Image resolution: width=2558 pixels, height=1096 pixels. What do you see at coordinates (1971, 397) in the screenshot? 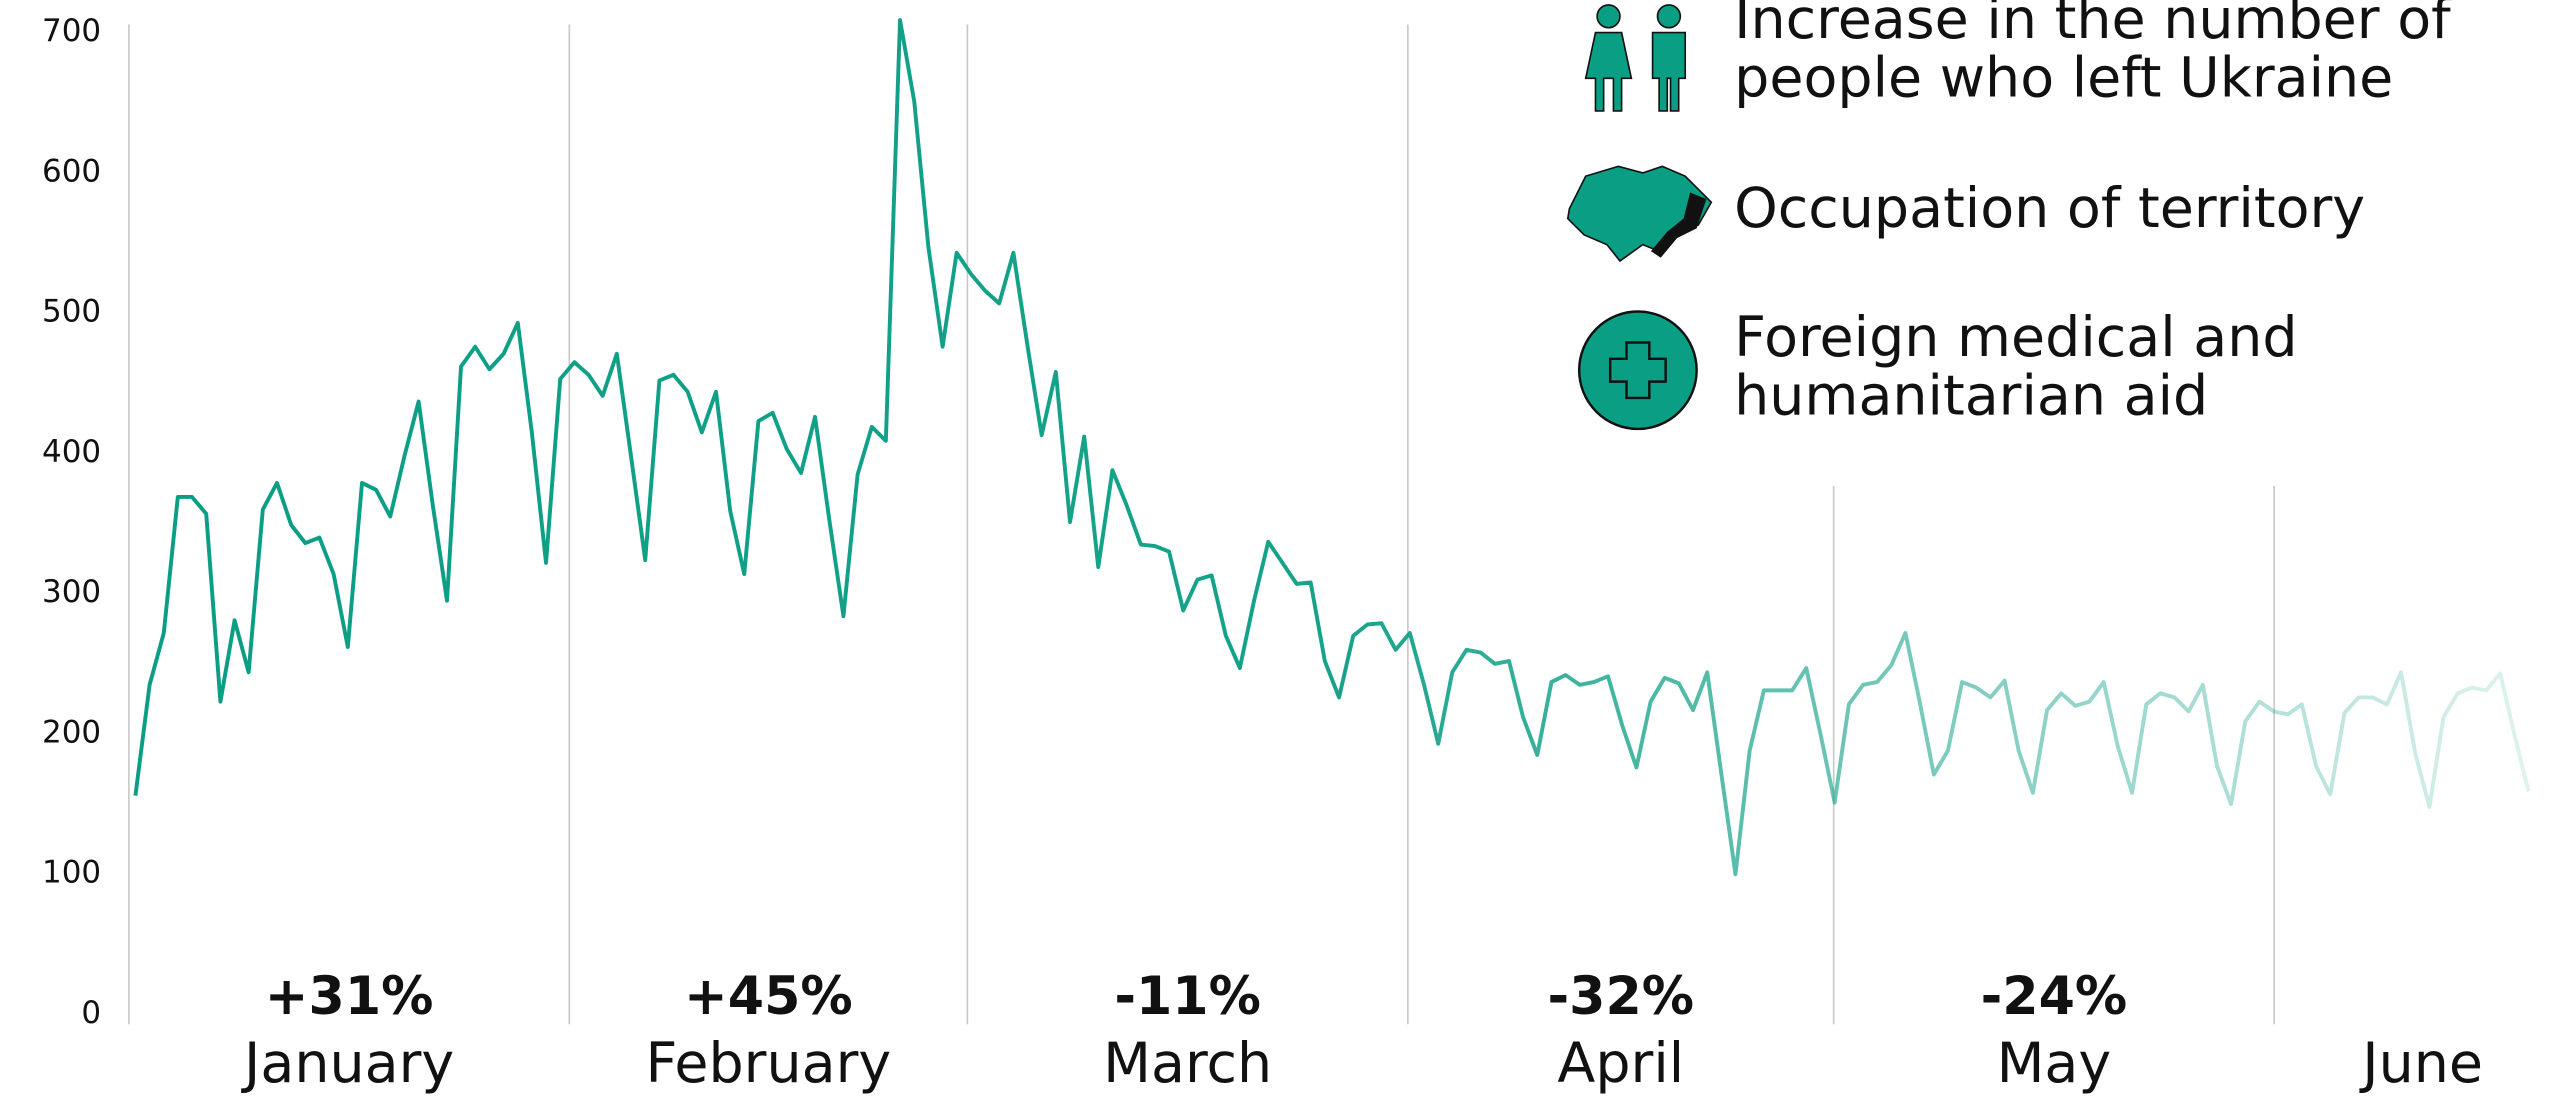
I see `legend-text: humanitarian aid` at bounding box center [1971, 397].